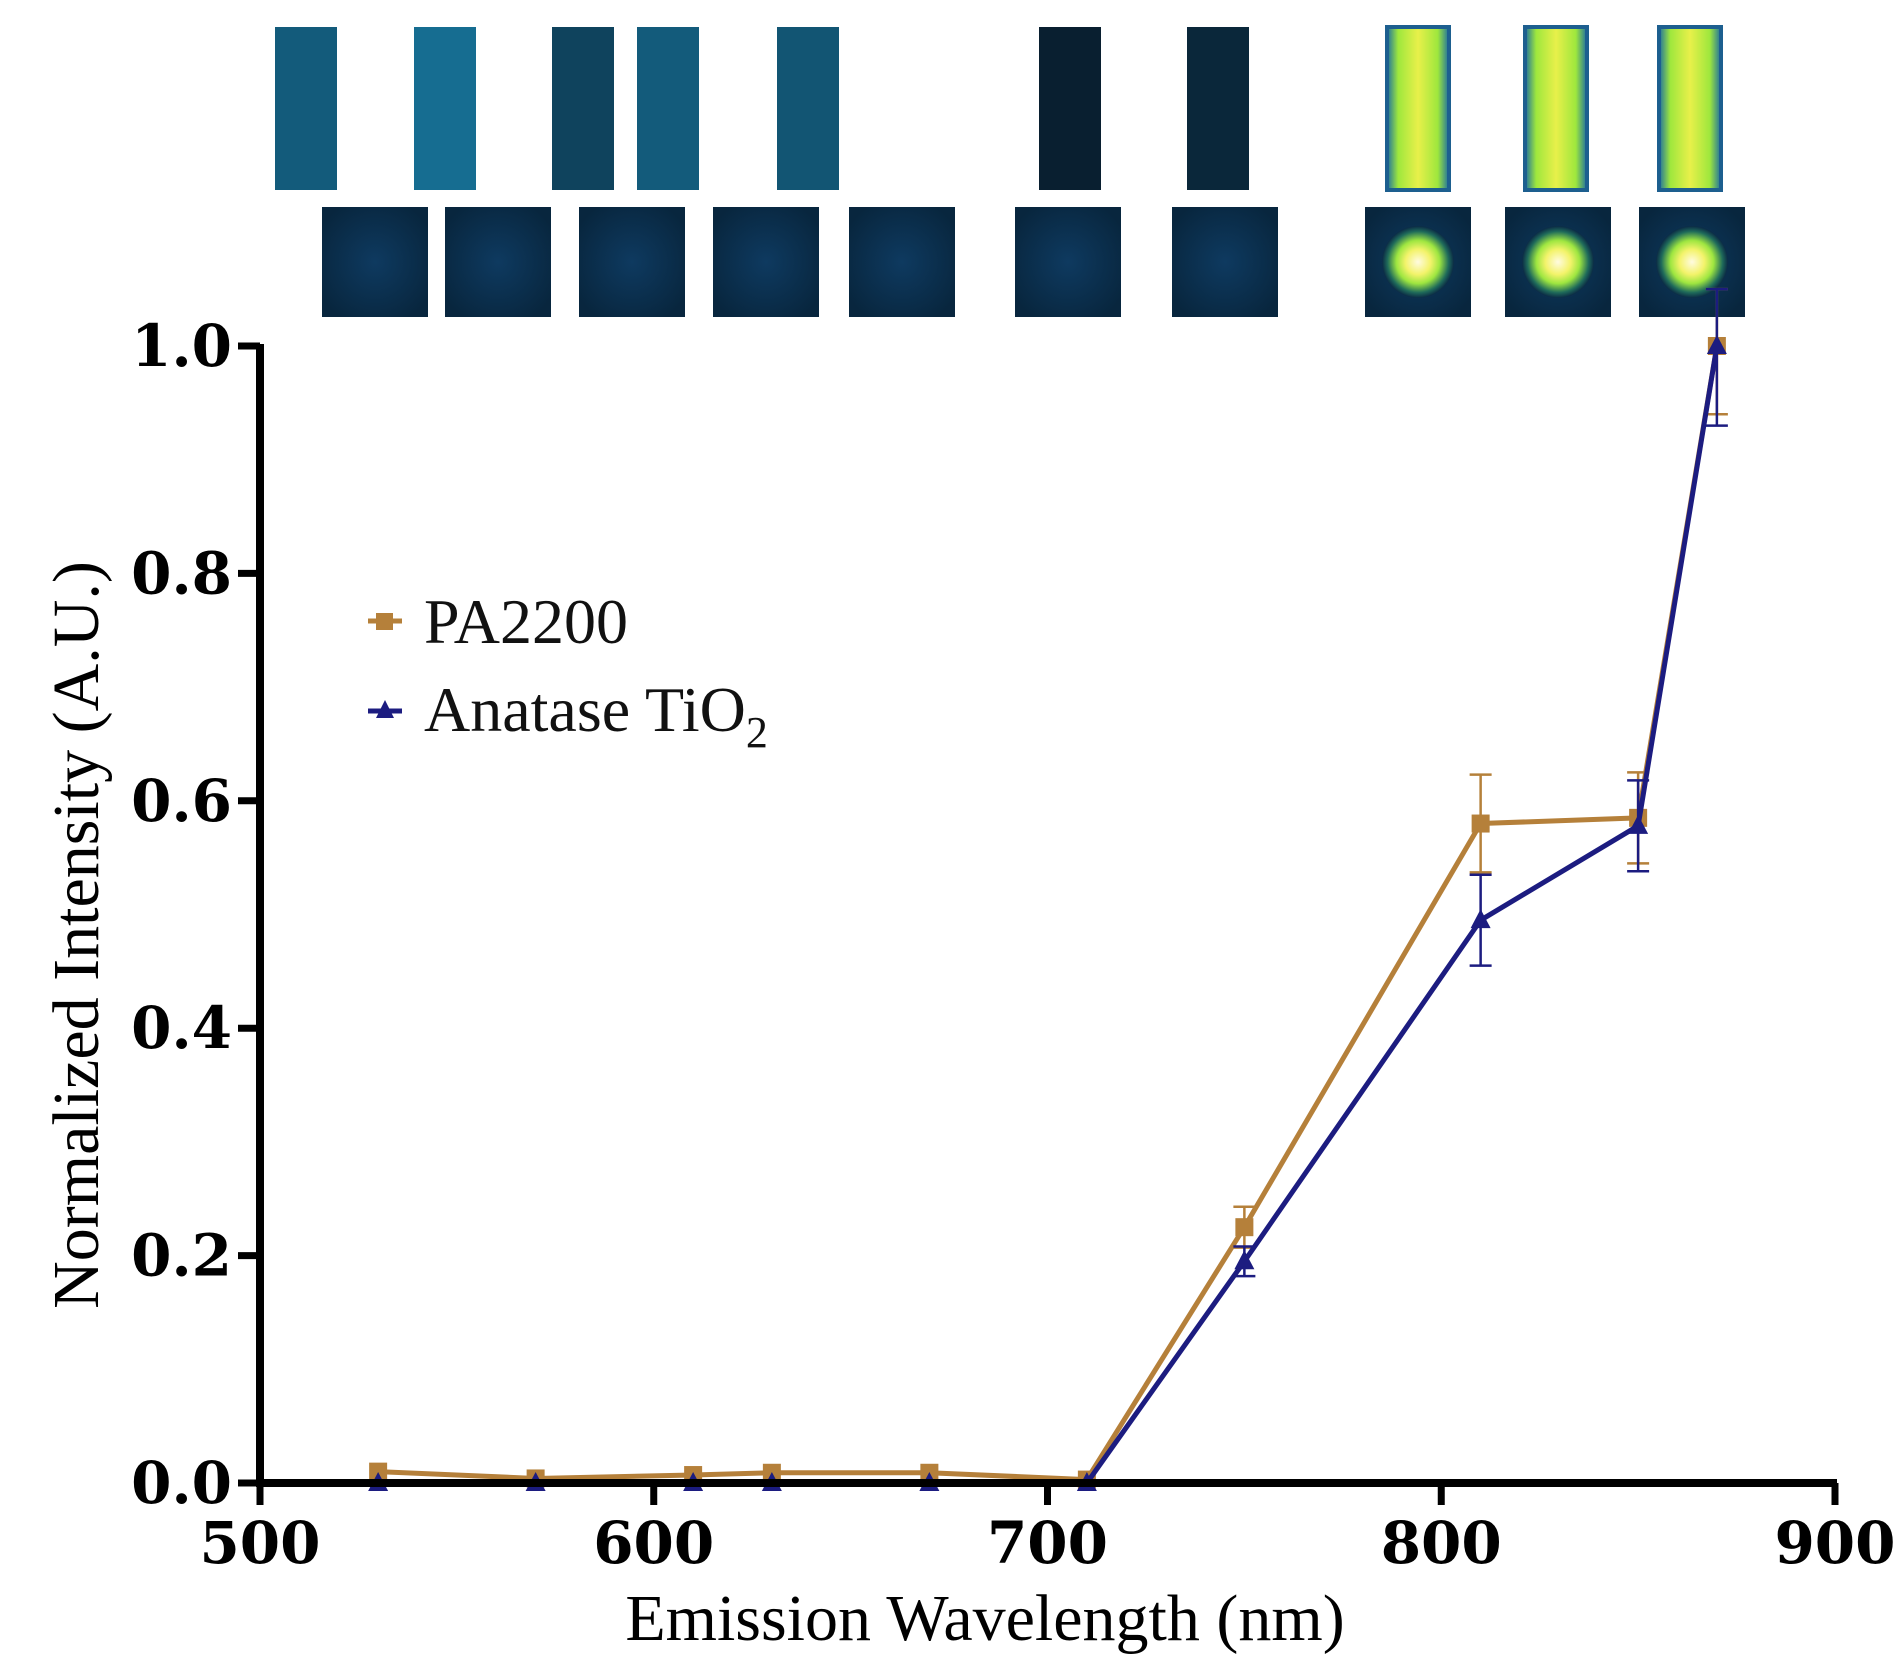  I want to click on legend-label-anatase-main: Anatase TiO, so click(585, 709).